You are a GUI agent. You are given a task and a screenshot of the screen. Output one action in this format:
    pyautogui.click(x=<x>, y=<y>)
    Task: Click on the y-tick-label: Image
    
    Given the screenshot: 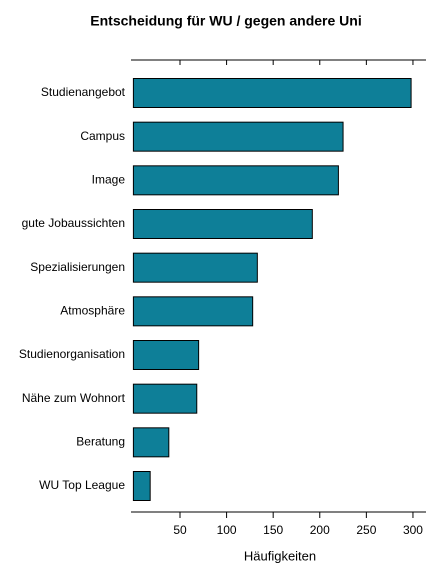 What is the action you would take?
    pyautogui.click(x=109, y=180)
    